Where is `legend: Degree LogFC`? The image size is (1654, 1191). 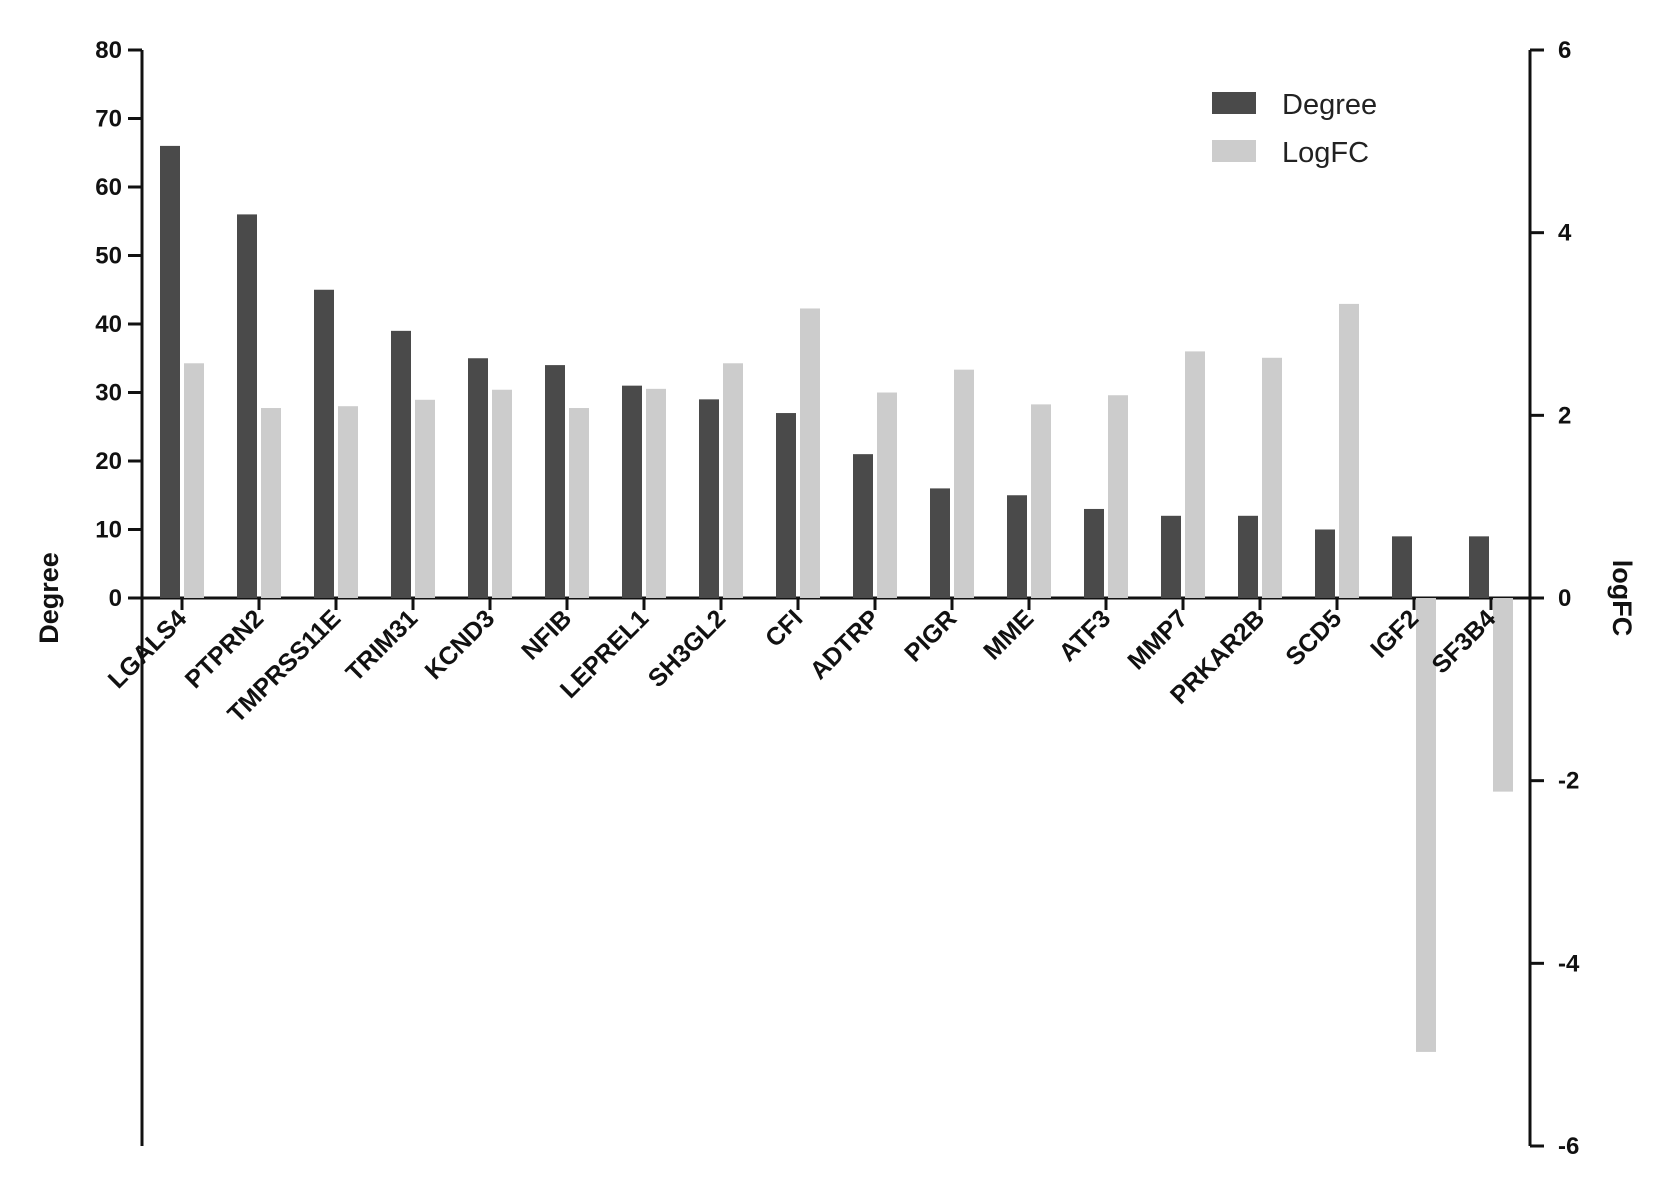 legend: Degree LogFC is located at coordinates (1294, 129).